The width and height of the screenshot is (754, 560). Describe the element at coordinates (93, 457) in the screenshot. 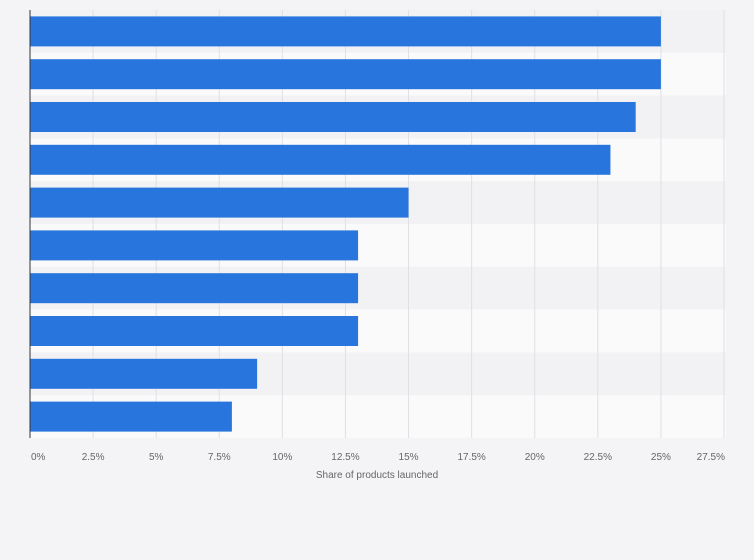

I see `x-tick-label: 2.5%` at that location.